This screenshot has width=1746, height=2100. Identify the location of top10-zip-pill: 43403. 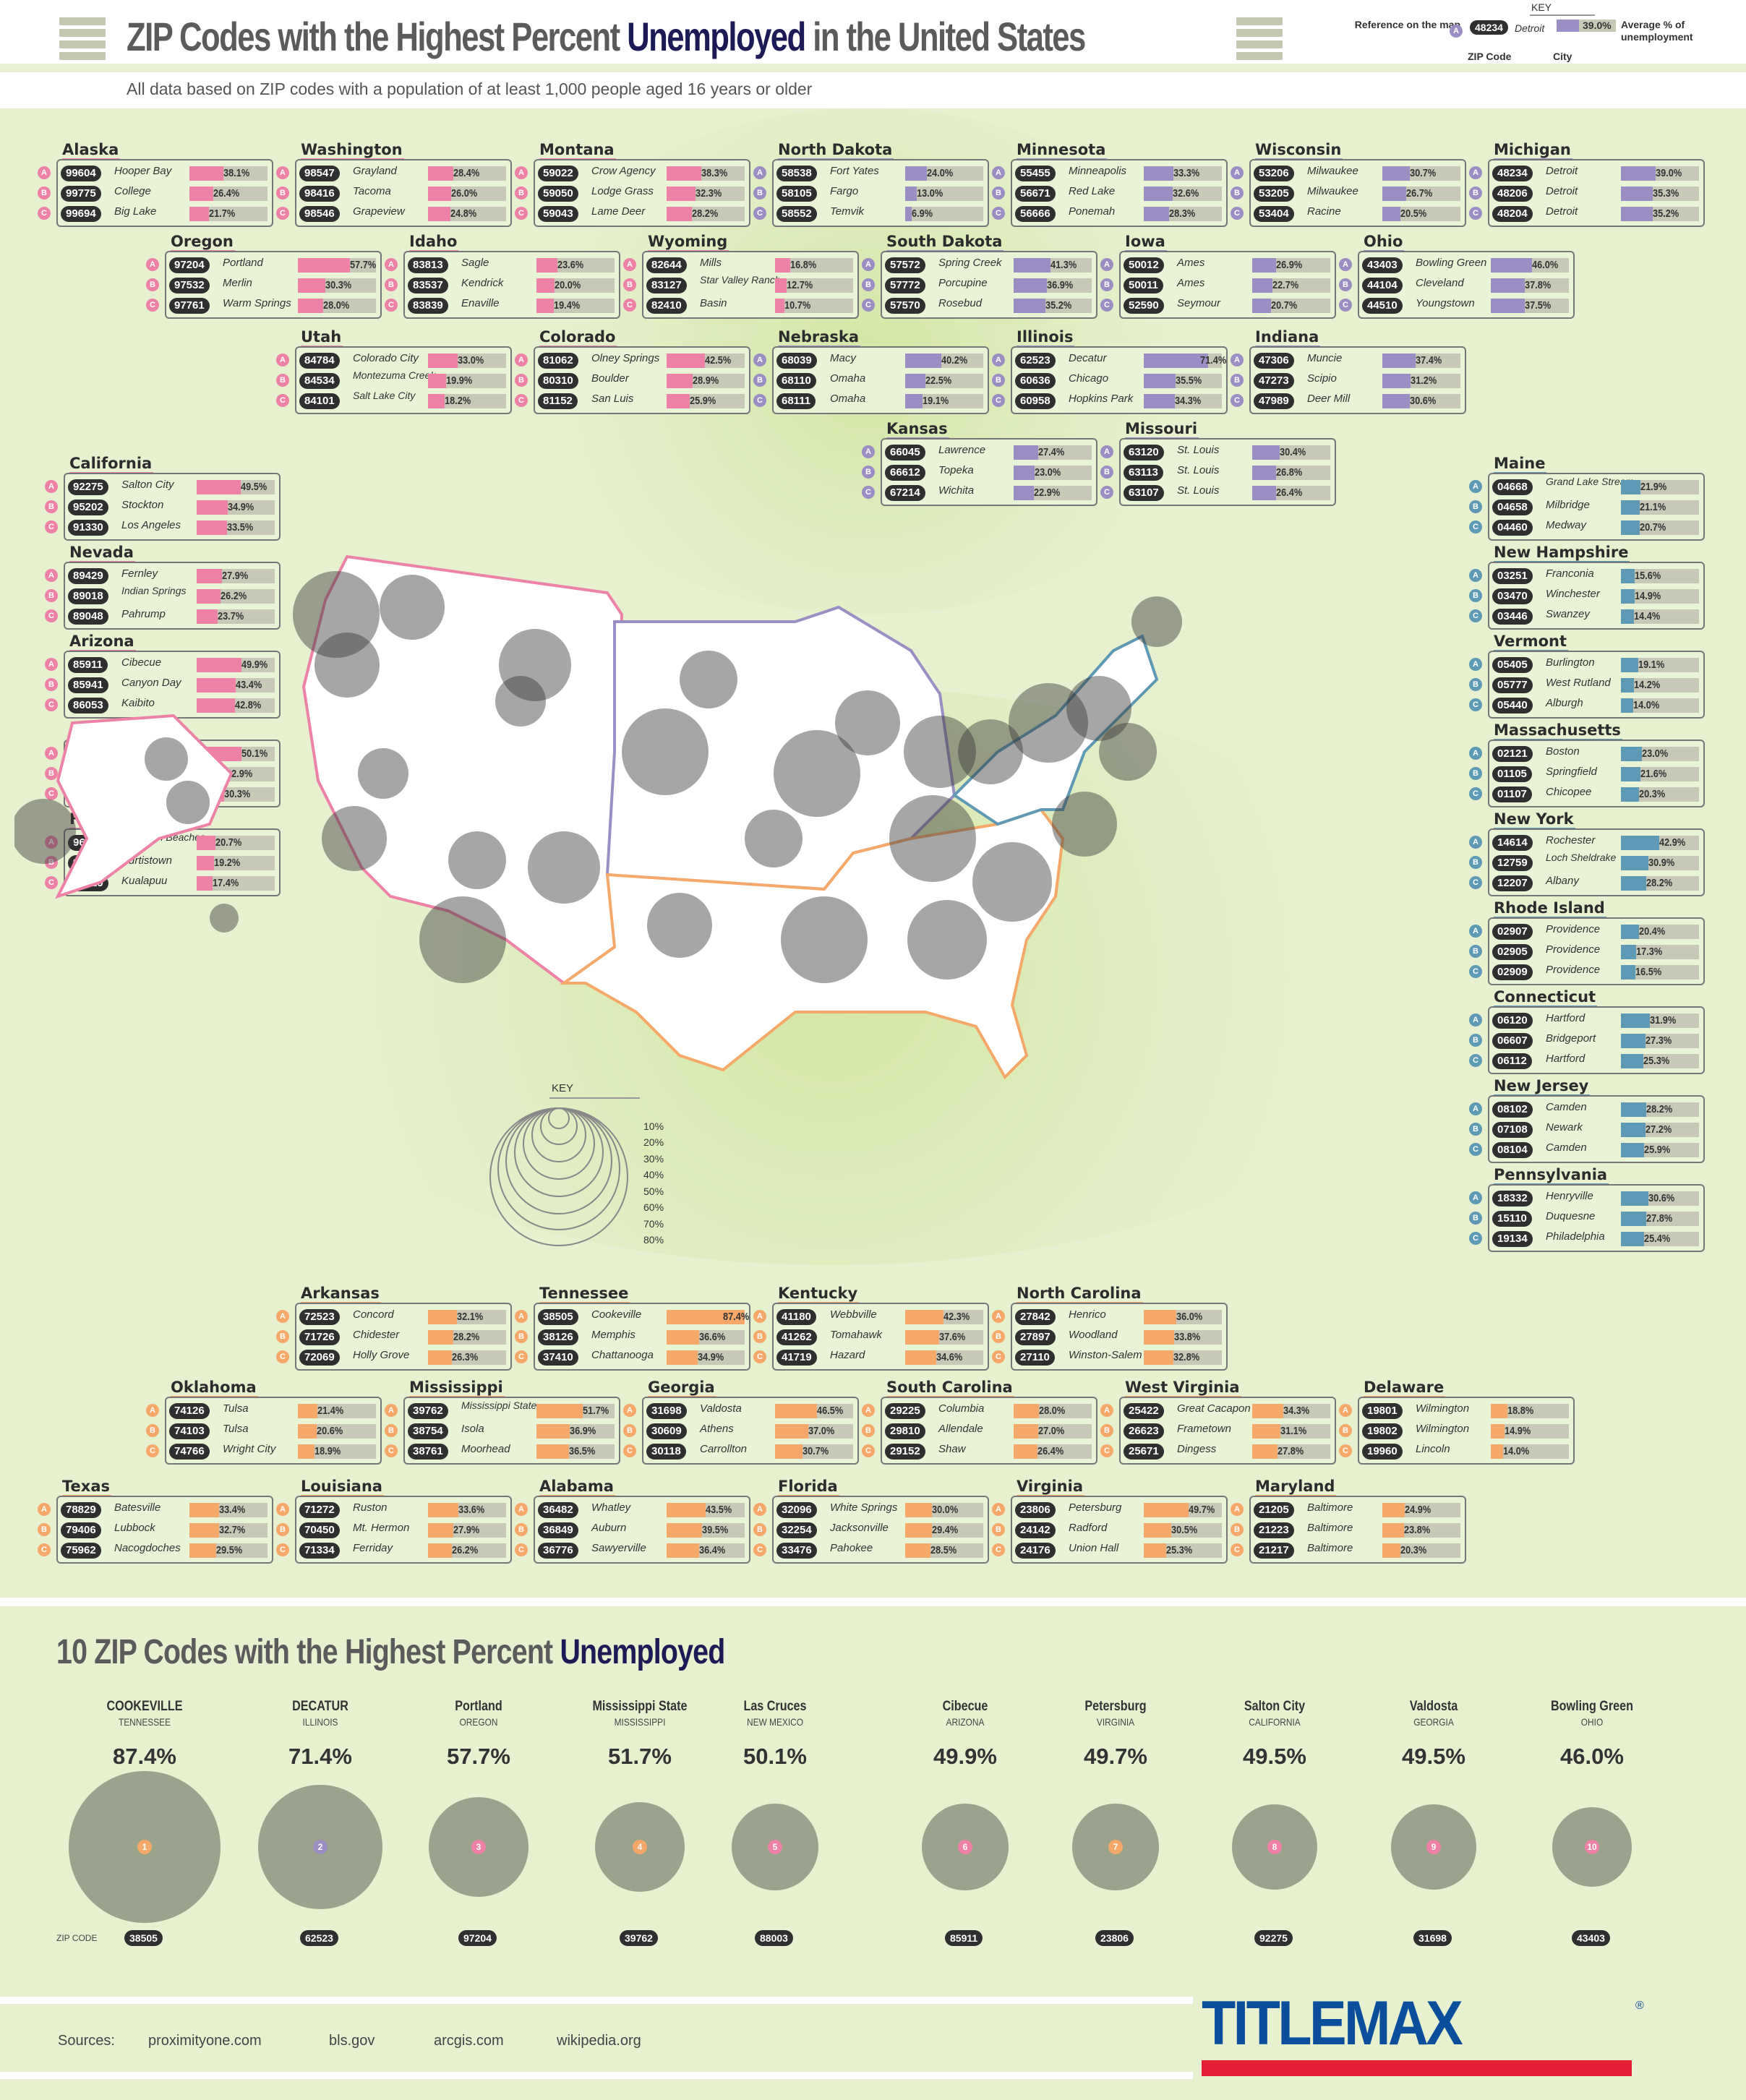
(1591, 1938).